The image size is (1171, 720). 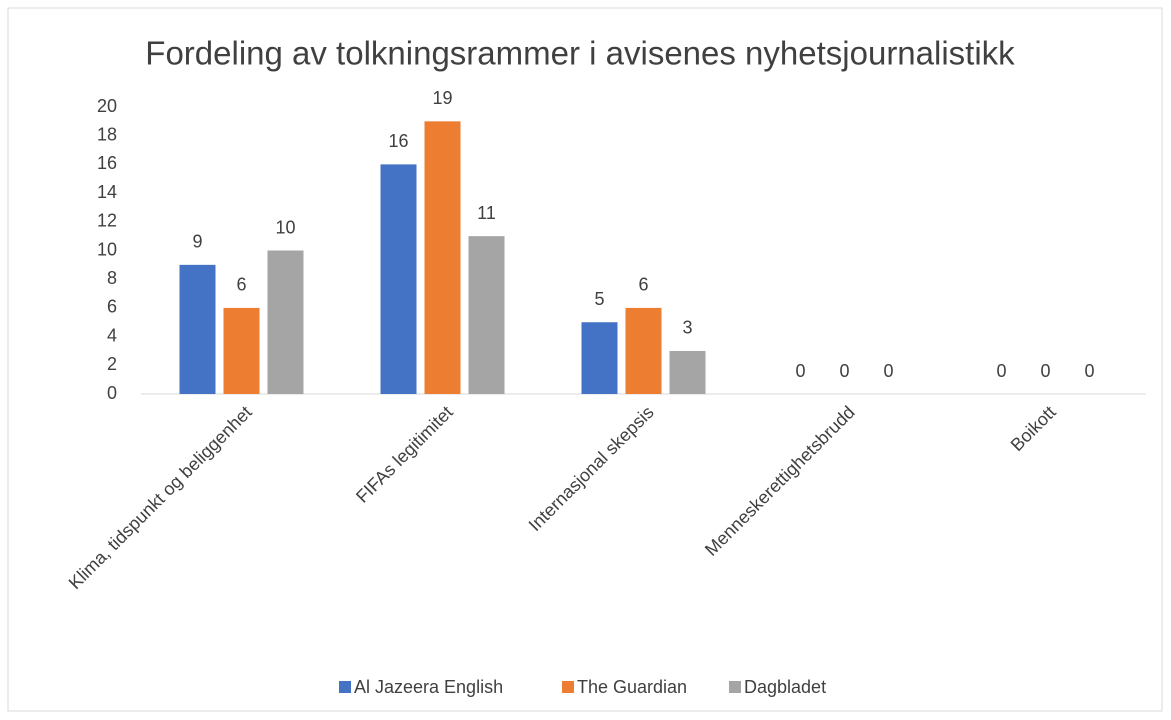 What do you see at coordinates (107, 163) in the screenshot?
I see `y-tick-label: 16` at bounding box center [107, 163].